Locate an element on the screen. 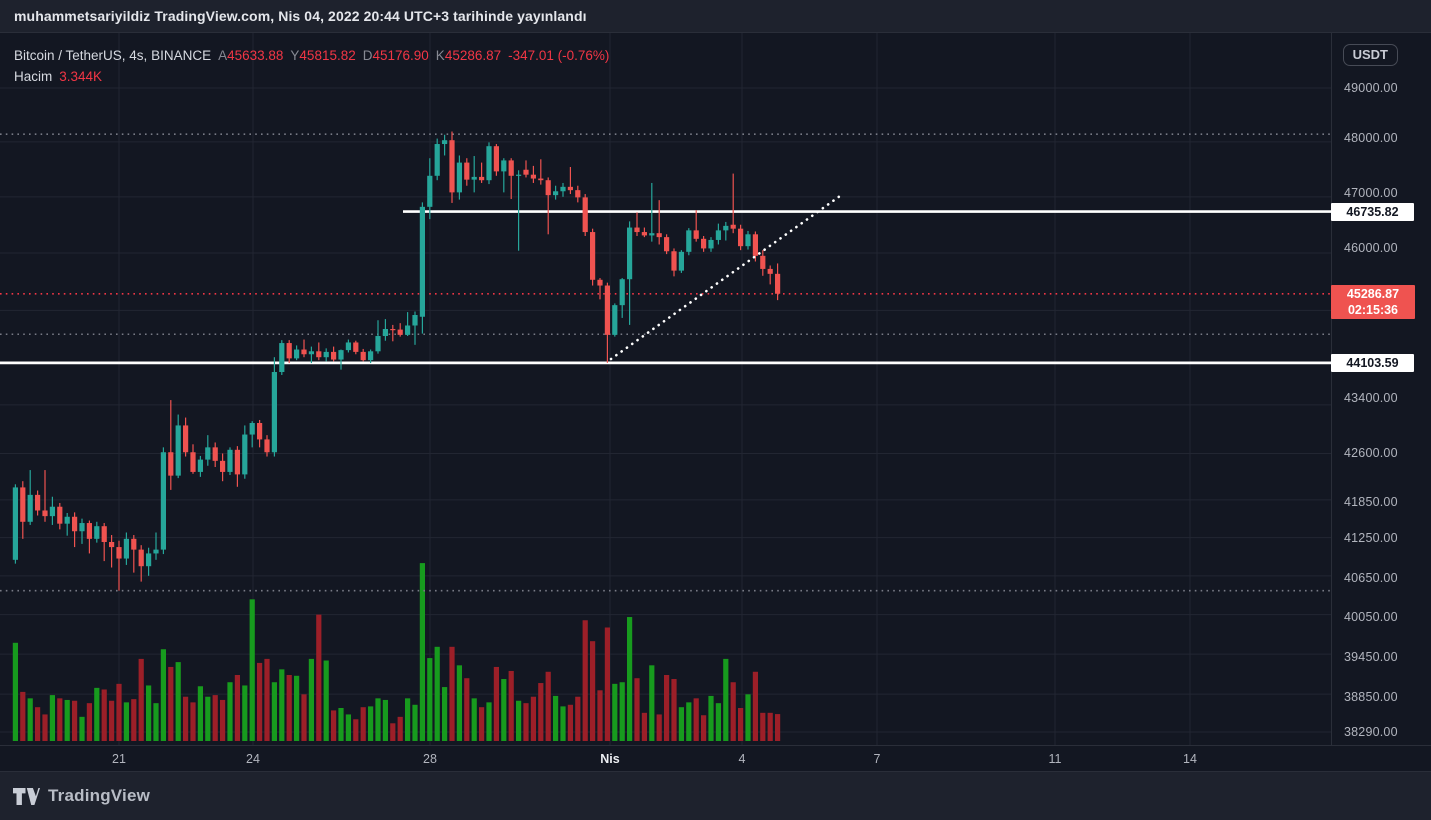 This screenshot has width=1431, height=820. time-tick-label: 21 is located at coordinates (119, 759).